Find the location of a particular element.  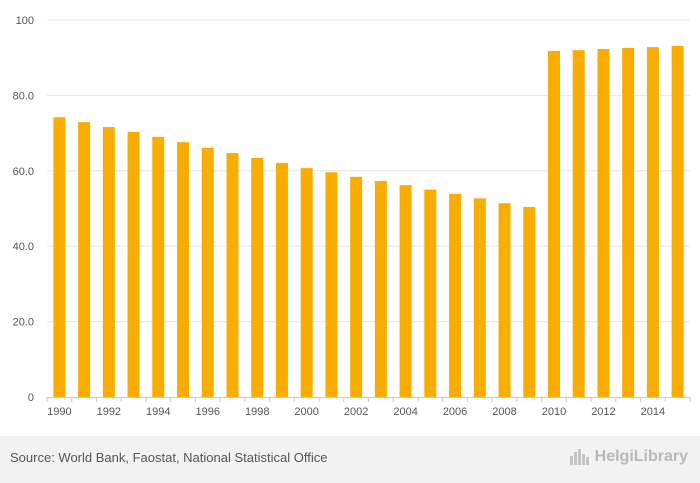

y-tick-label: 0 is located at coordinates (31, 398).